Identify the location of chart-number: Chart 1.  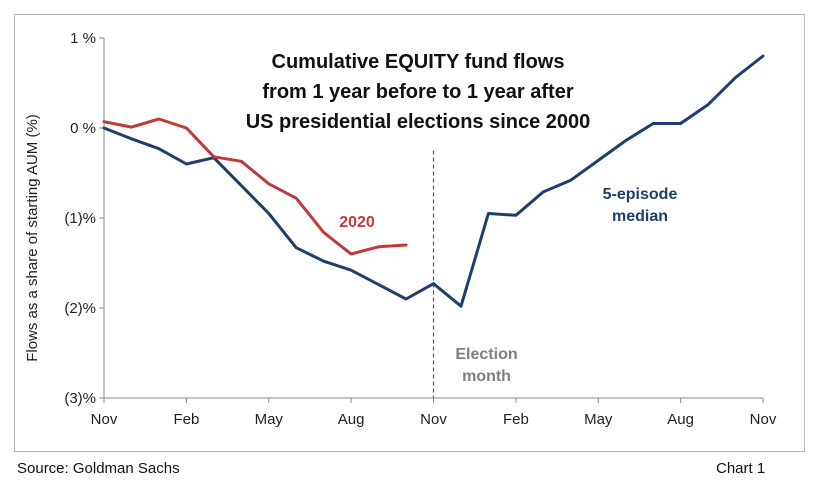
(741, 468).